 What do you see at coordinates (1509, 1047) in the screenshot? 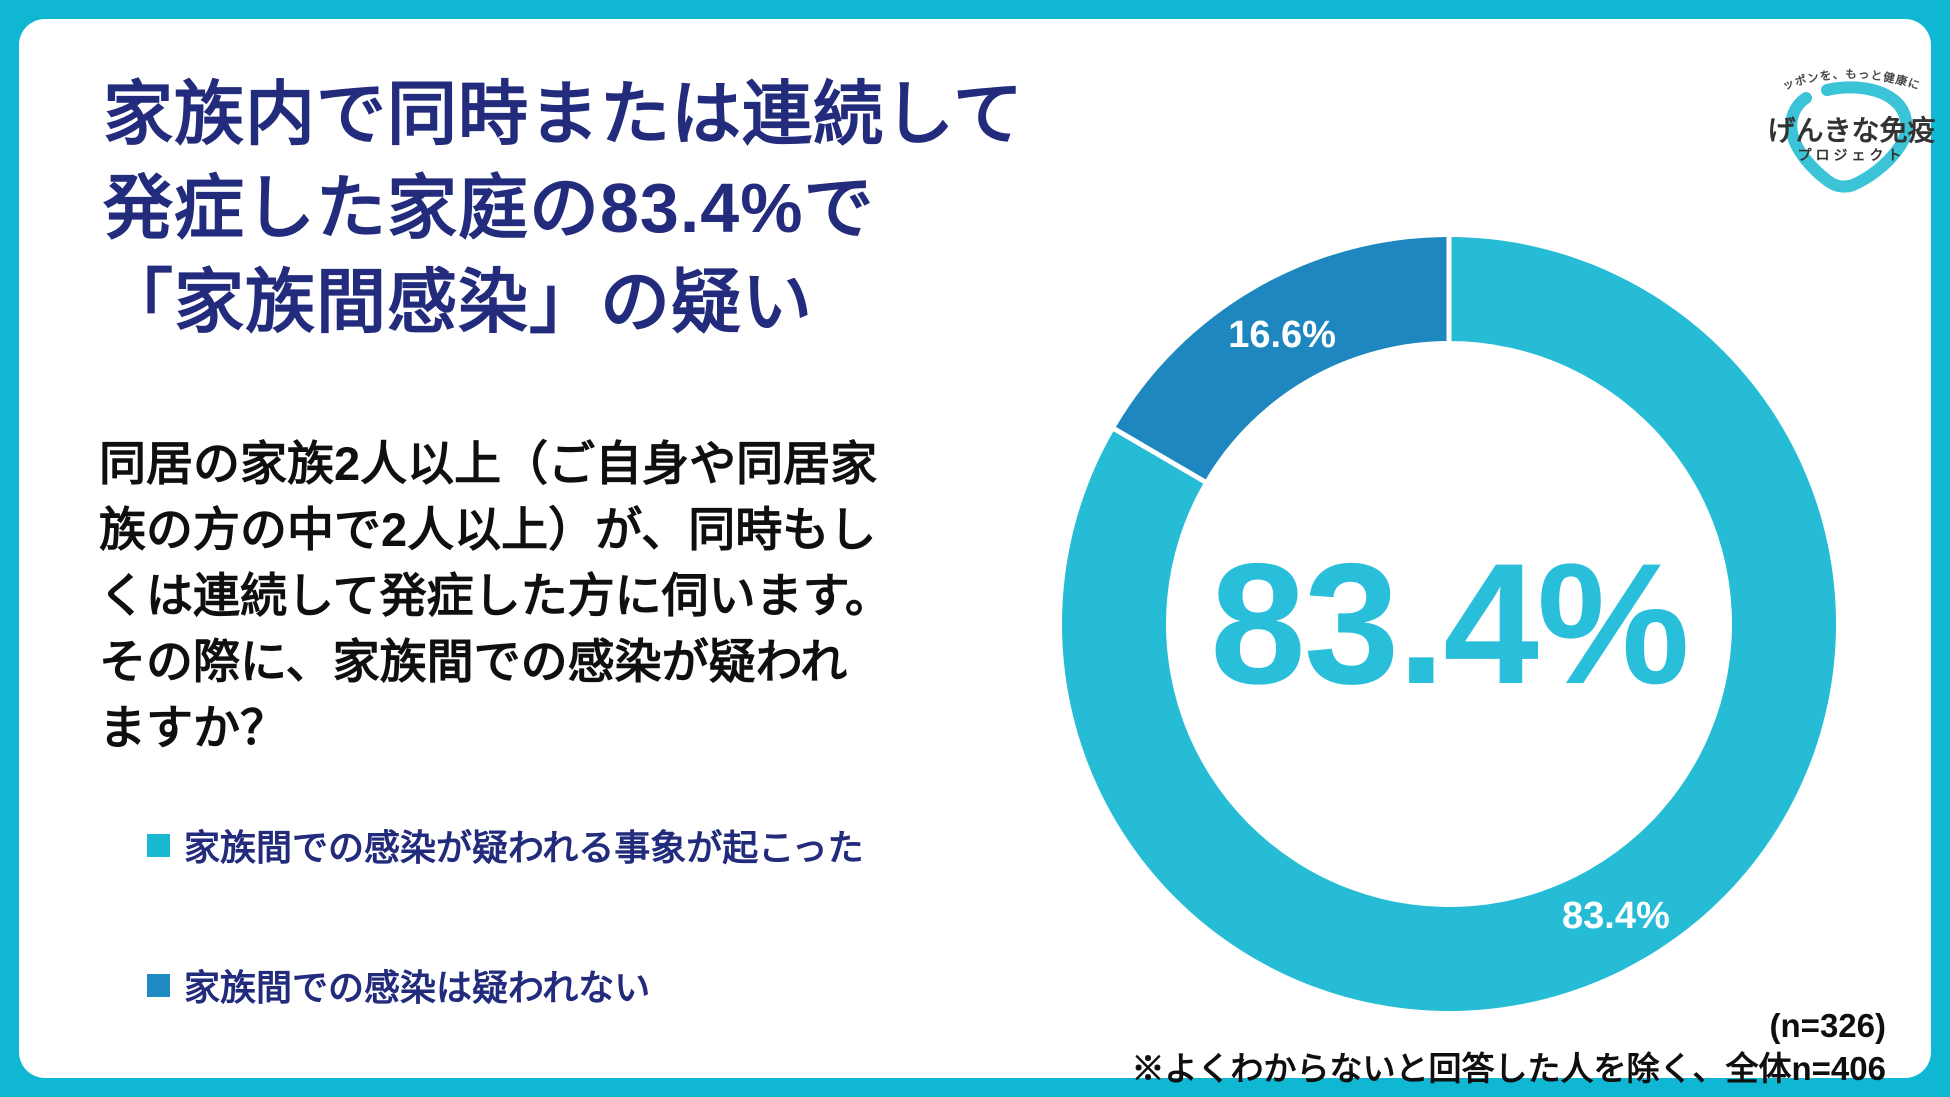
I see `footnote: (n=326) ※よくわからないと回答した人を除く、全体n=406` at bounding box center [1509, 1047].